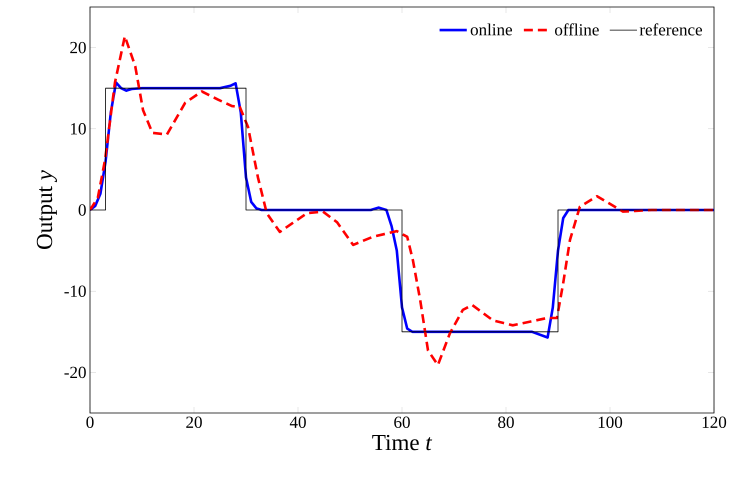 This screenshot has width=734, height=487. I want to click on x-tick-label: 0, so click(90, 422).